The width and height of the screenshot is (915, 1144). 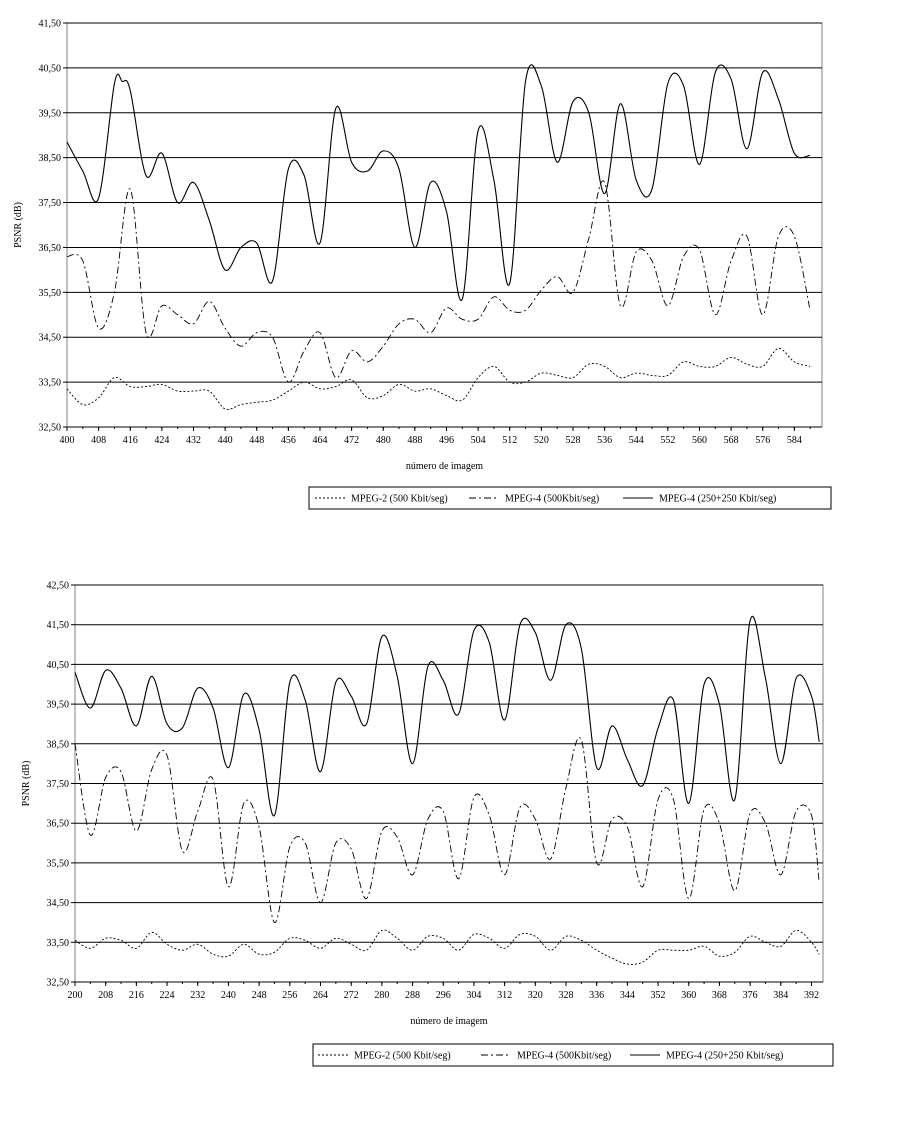 What do you see at coordinates (443, 995) in the screenshot?
I see `x-tick-label: 296` at bounding box center [443, 995].